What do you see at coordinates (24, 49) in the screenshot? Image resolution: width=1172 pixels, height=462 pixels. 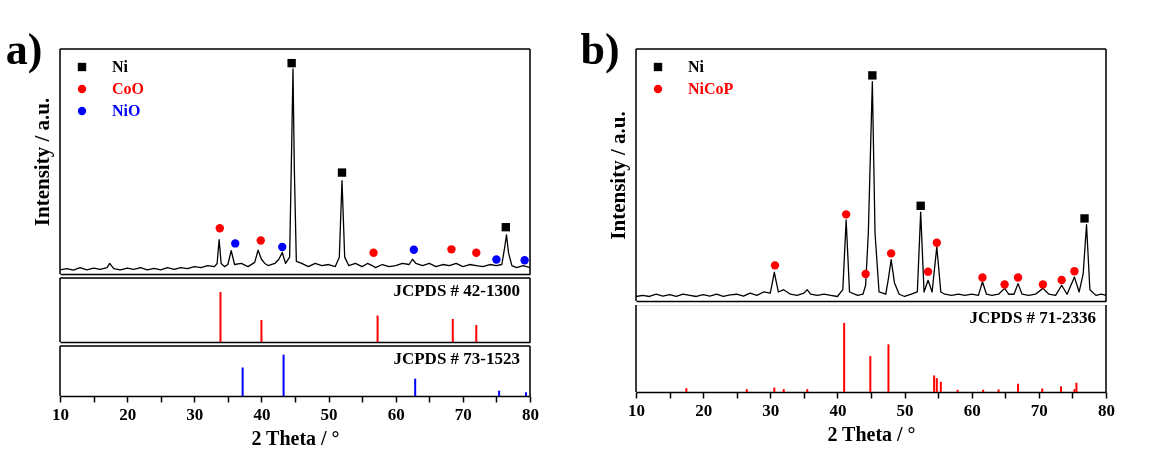 I see `chart-title: a)` at bounding box center [24, 49].